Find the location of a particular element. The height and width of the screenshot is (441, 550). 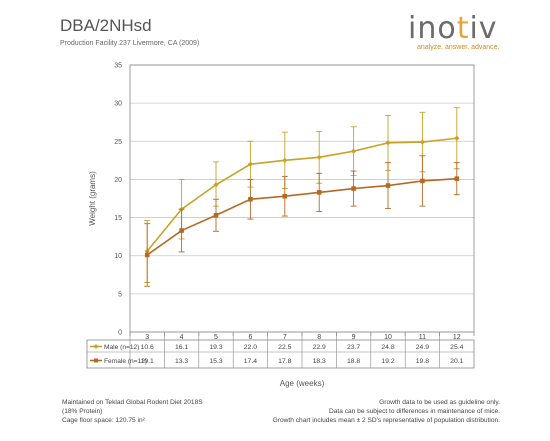

table-value: 15.3 is located at coordinates (215, 361).